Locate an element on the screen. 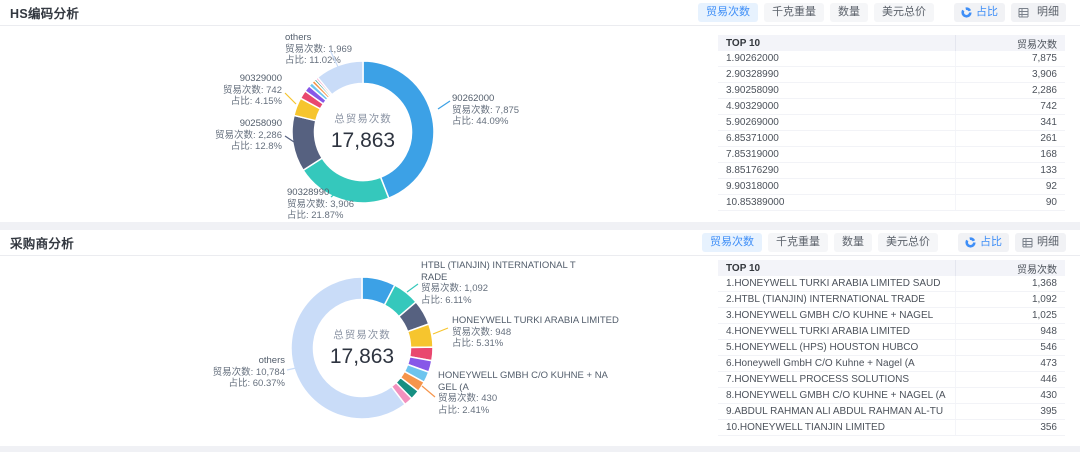  table-header-row: TOP 10 贸易次数 is located at coordinates (891, 268).